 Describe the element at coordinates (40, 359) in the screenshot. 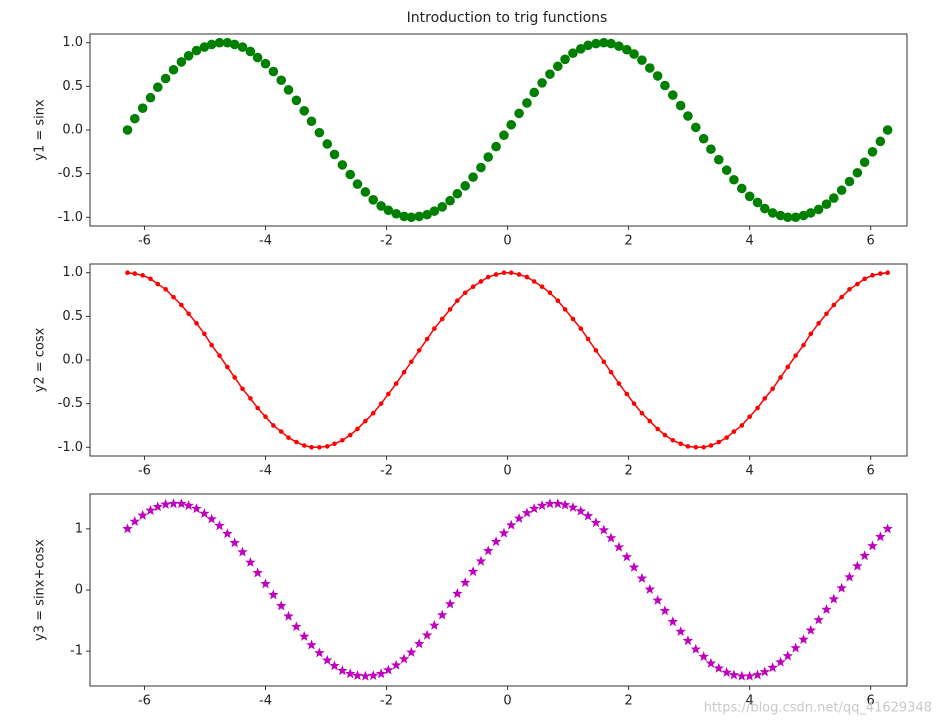

I see `y-axis-label: y2 = cosx` at that location.